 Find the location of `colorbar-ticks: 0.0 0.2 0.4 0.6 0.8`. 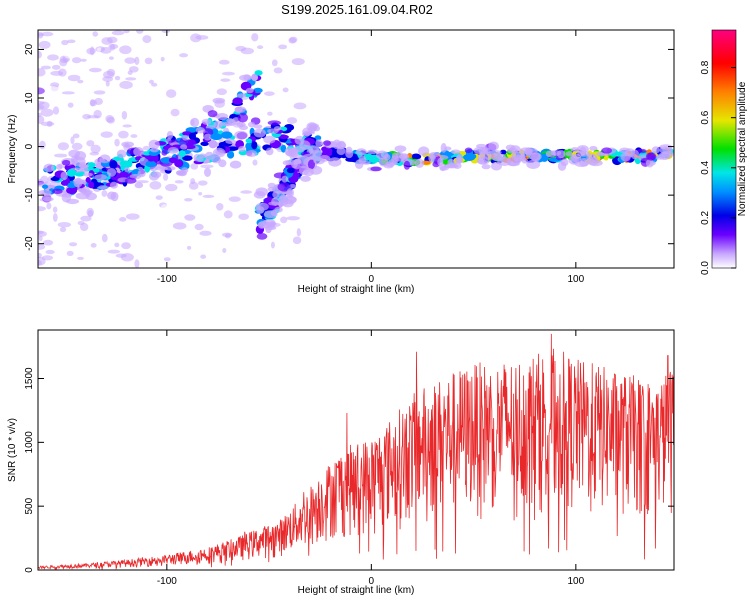

colorbar-ticks: 0.0 0.2 0.4 0.6 0.8 is located at coordinates (718, 167).